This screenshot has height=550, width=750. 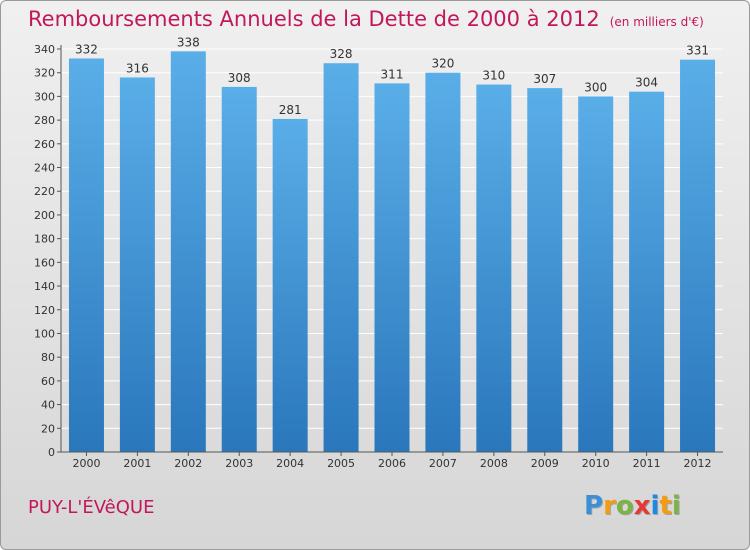 What do you see at coordinates (341, 54) in the screenshot?
I see `data-label: 328` at bounding box center [341, 54].